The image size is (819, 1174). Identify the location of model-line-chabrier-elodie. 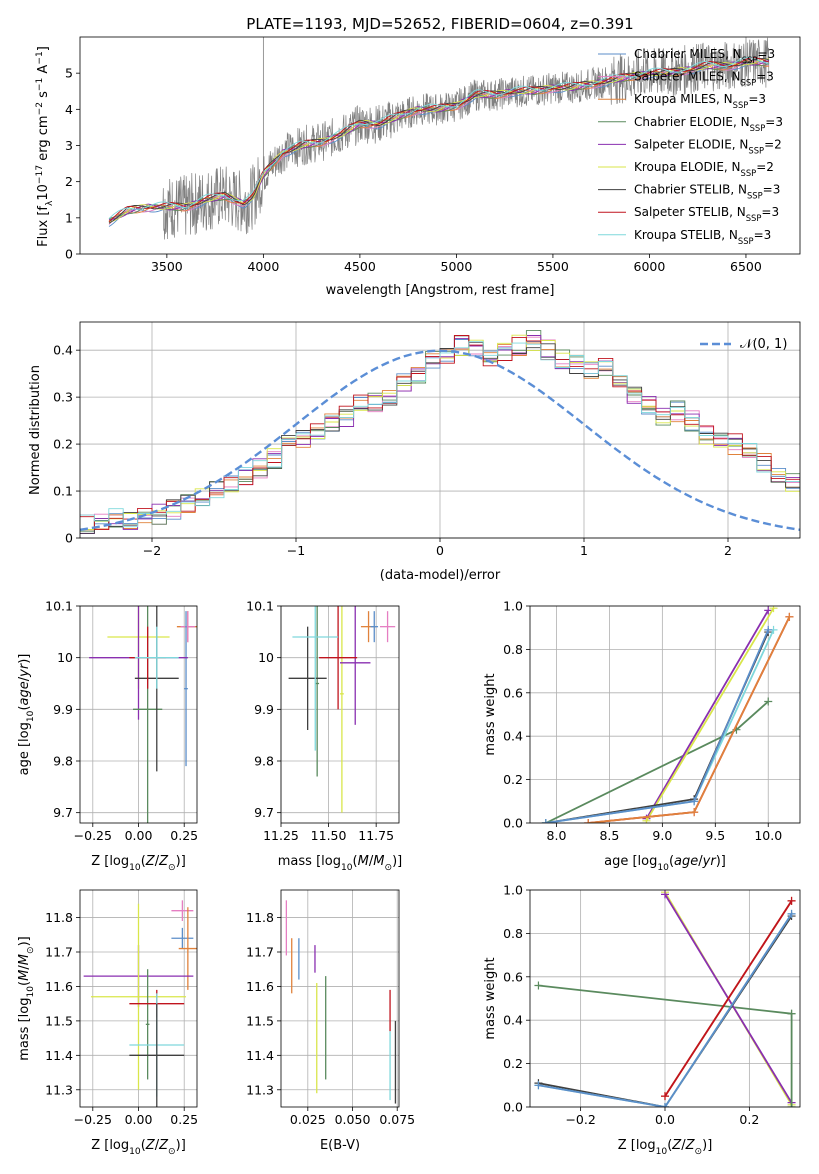
(439, 140).